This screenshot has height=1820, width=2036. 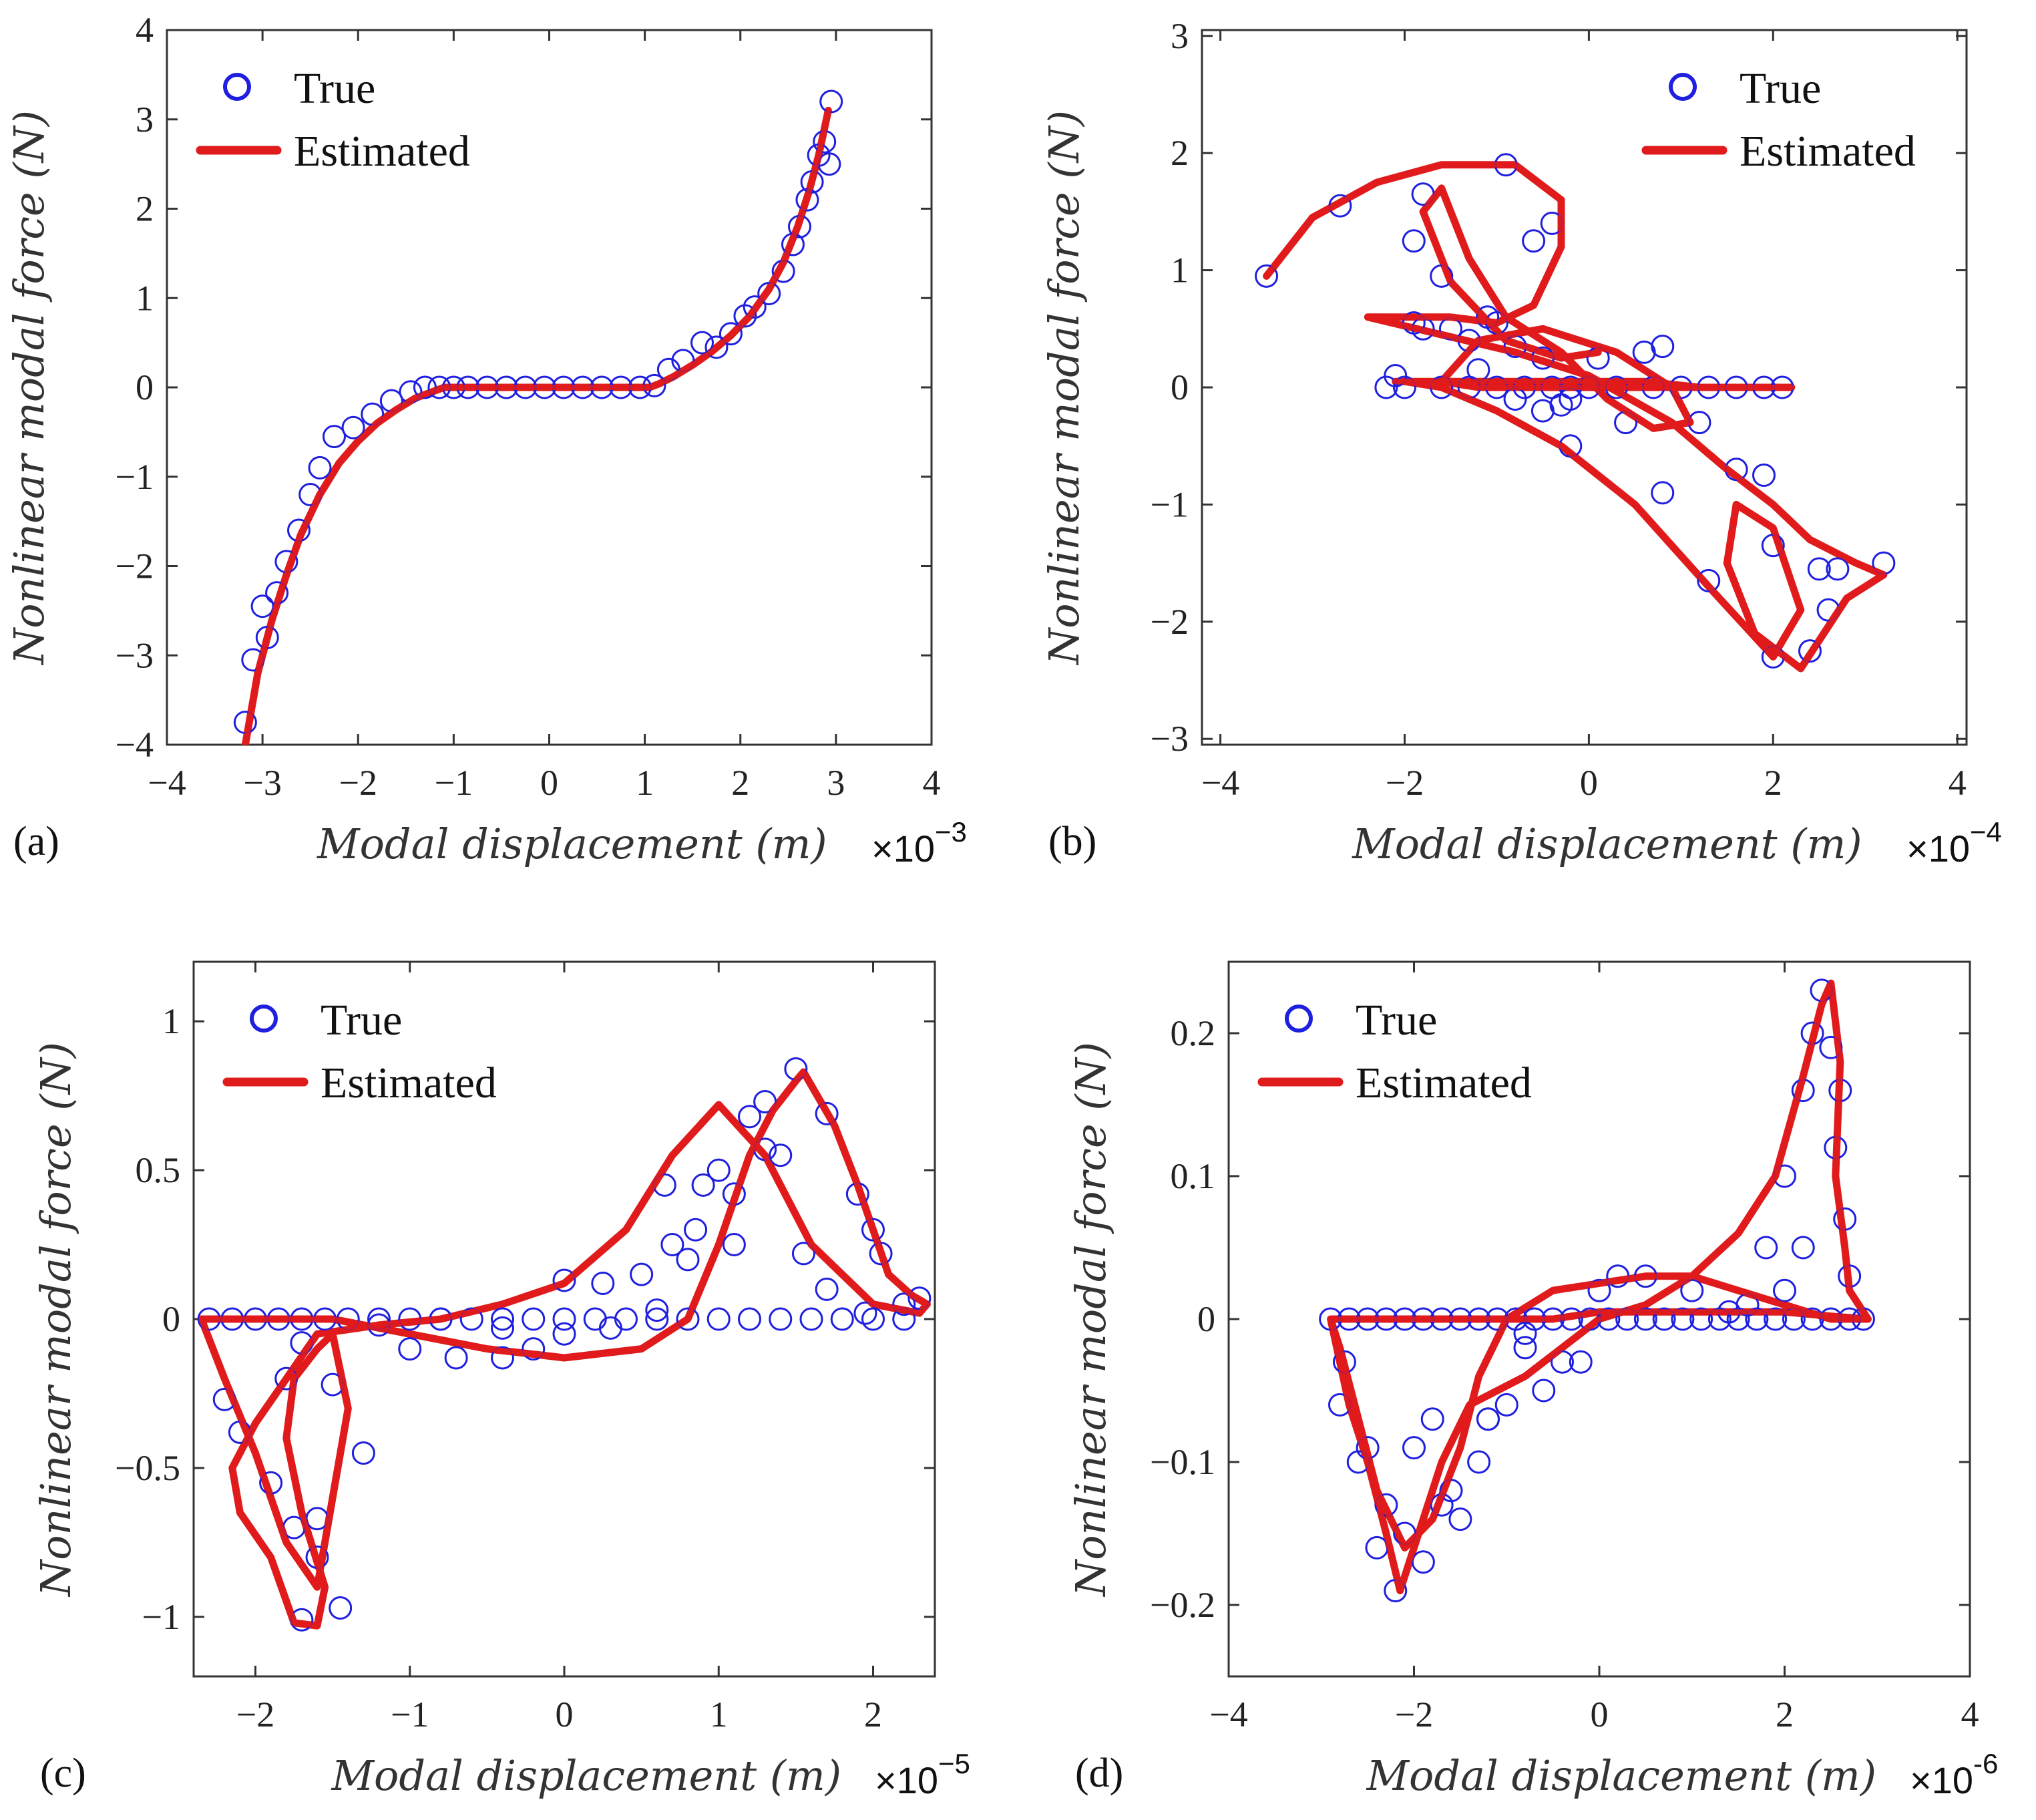 What do you see at coordinates (1180, 270) in the screenshot?
I see `y-tick-label: 1` at bounding box center [1180, 270].